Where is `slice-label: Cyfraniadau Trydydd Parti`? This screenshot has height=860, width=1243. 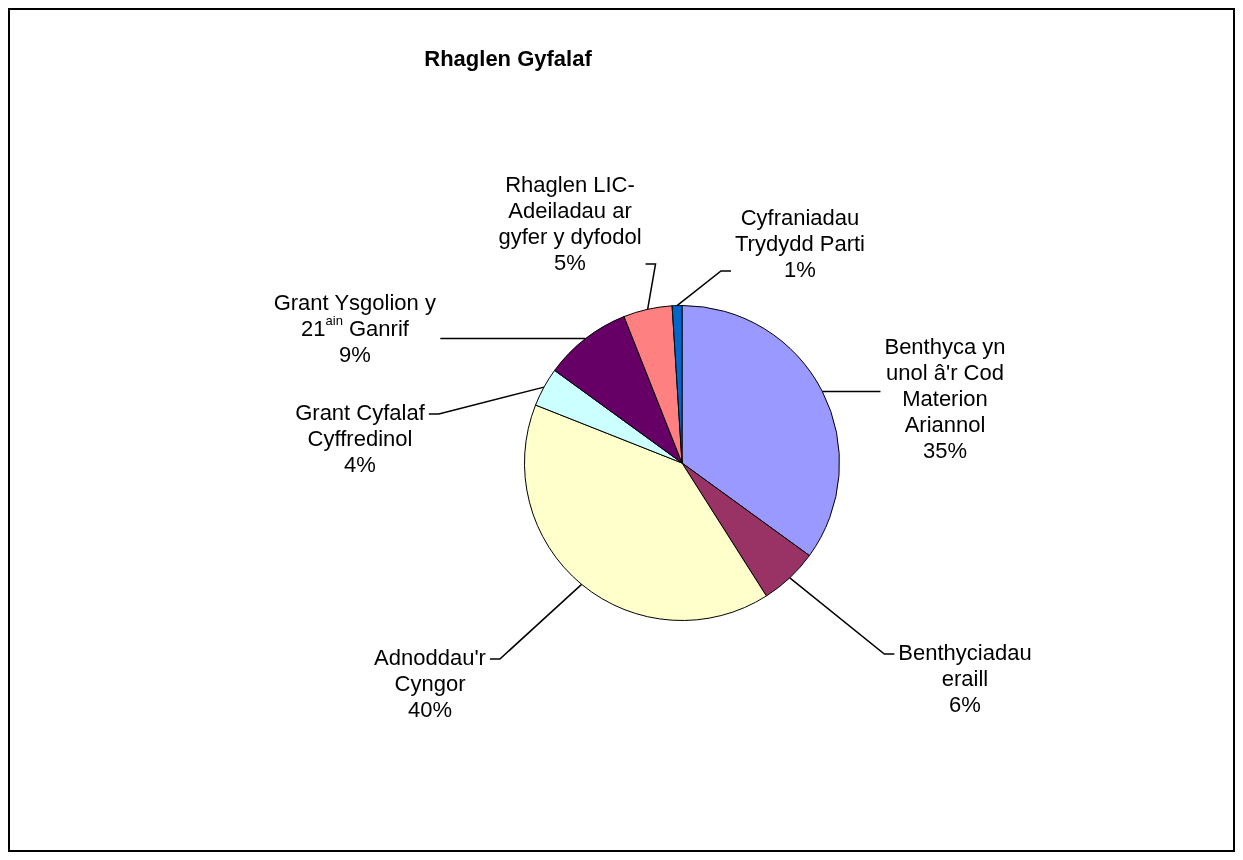 slice-label: Cyfraniadau Trydydd Parti is located at coordinates (800, 231).